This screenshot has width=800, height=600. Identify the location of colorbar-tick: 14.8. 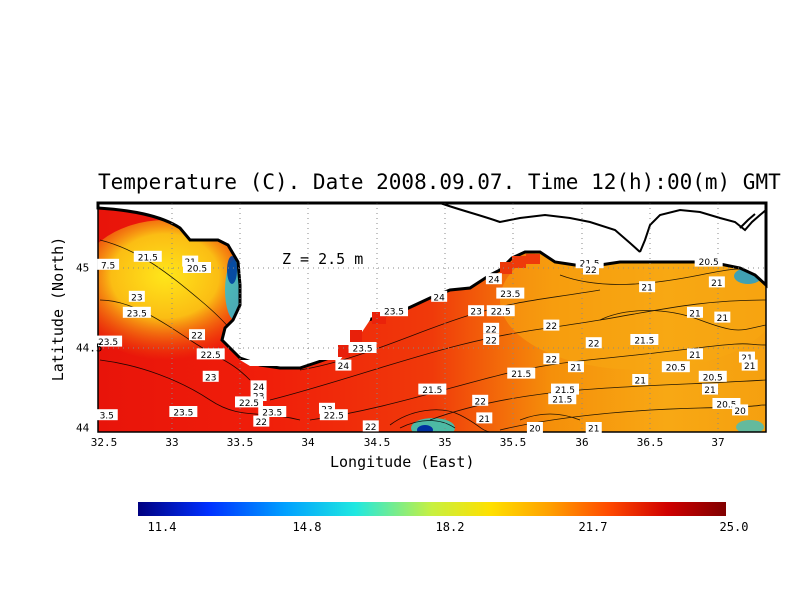
(307, 527).